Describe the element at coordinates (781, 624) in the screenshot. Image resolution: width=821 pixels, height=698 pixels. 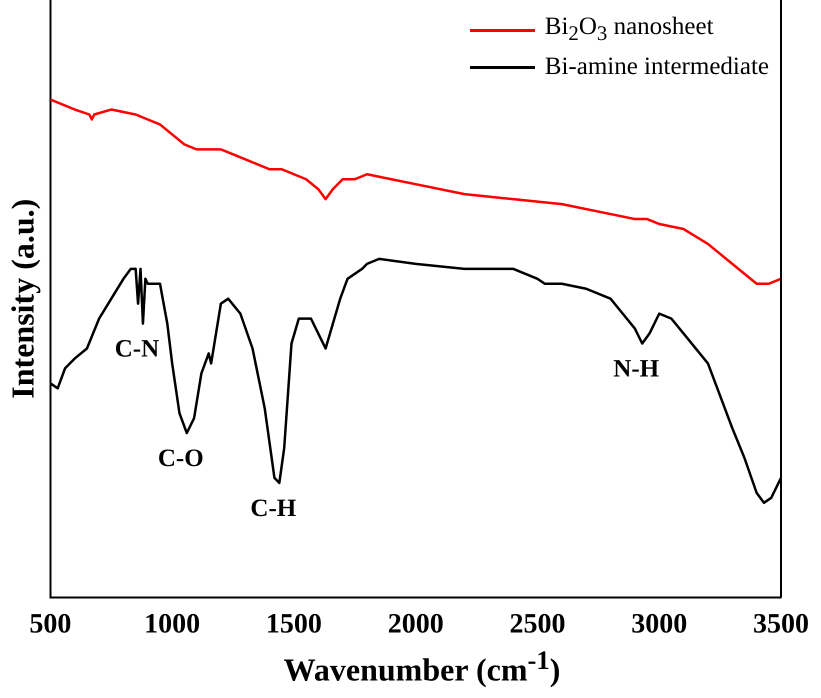
I see `x-tick-label: 3500` at that location.